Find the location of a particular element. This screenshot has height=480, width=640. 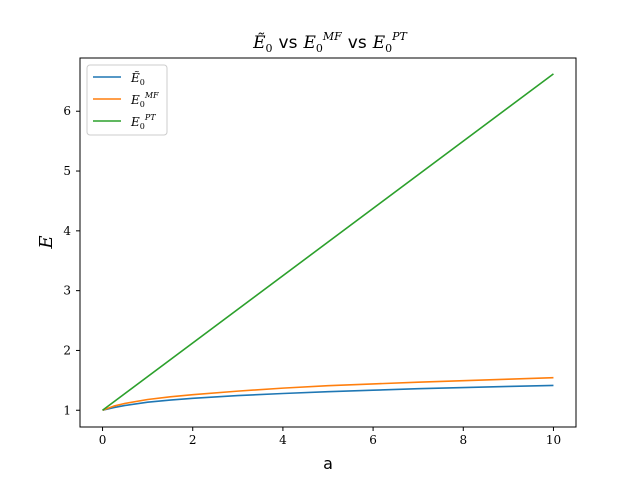

title-sub-3: 0 is located at coordinates (388, 48).